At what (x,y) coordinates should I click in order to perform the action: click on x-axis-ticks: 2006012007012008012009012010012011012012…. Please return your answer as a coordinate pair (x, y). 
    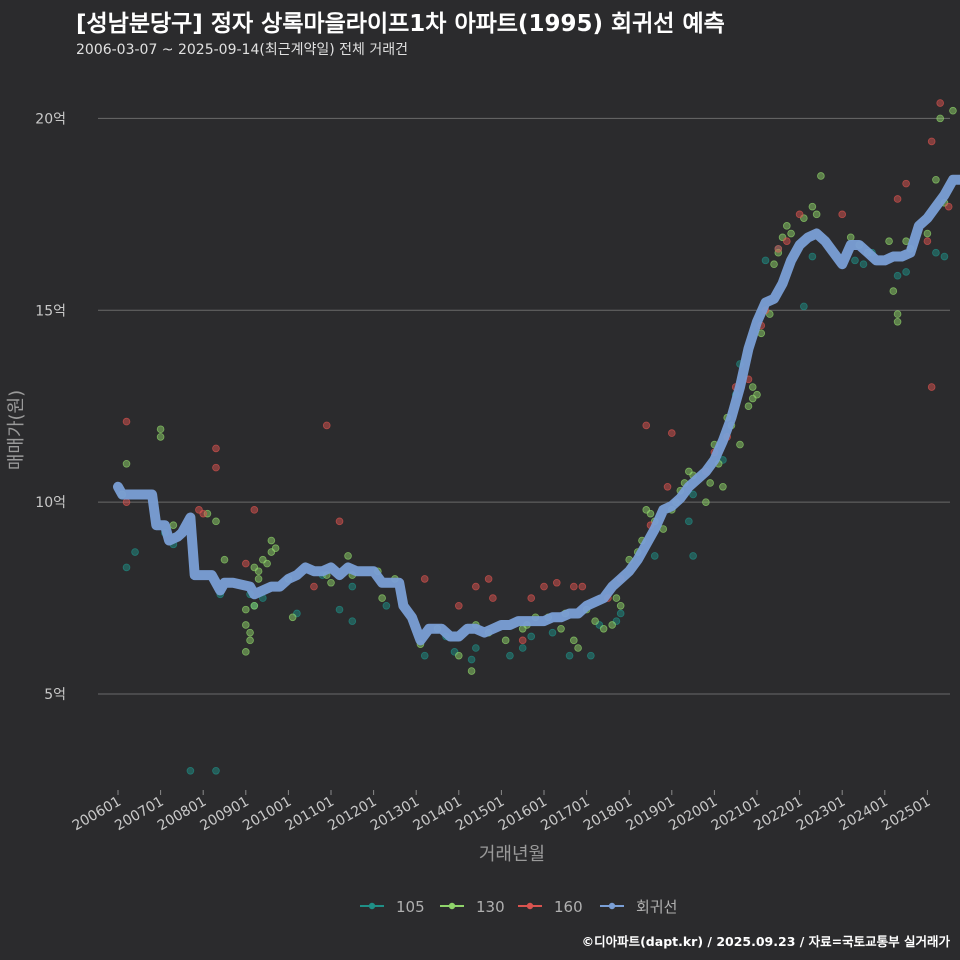
    Looking at the image, I should click on (501, 812).